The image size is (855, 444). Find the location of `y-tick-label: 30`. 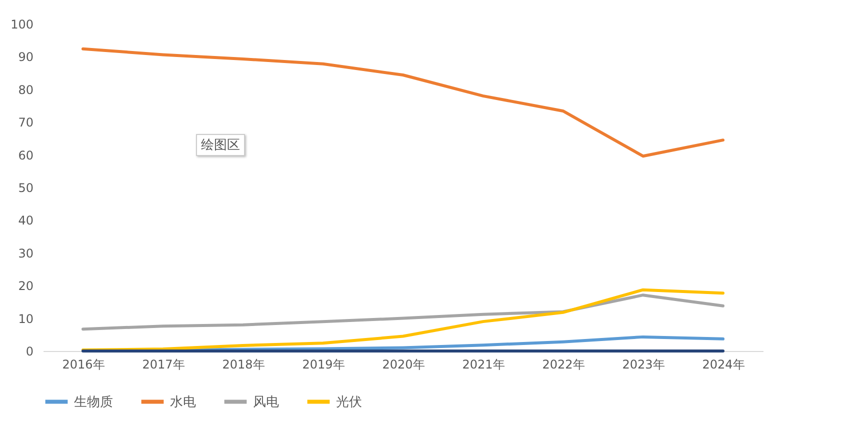

y-tick-label: 30 is located at coordinates (26, 253).